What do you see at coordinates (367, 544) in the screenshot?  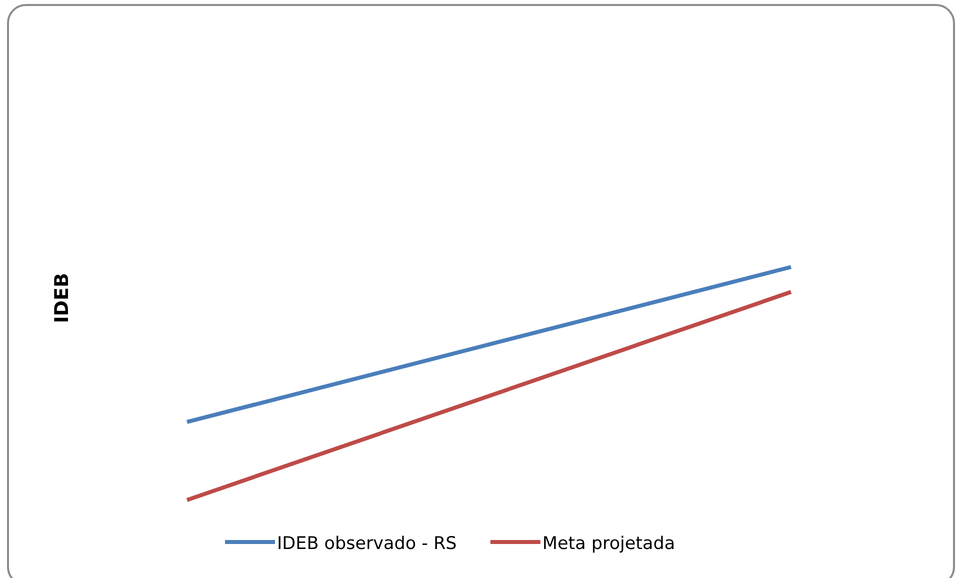 I see `legend-label: IDEB observado - RS` at bounding box center [367, 544].